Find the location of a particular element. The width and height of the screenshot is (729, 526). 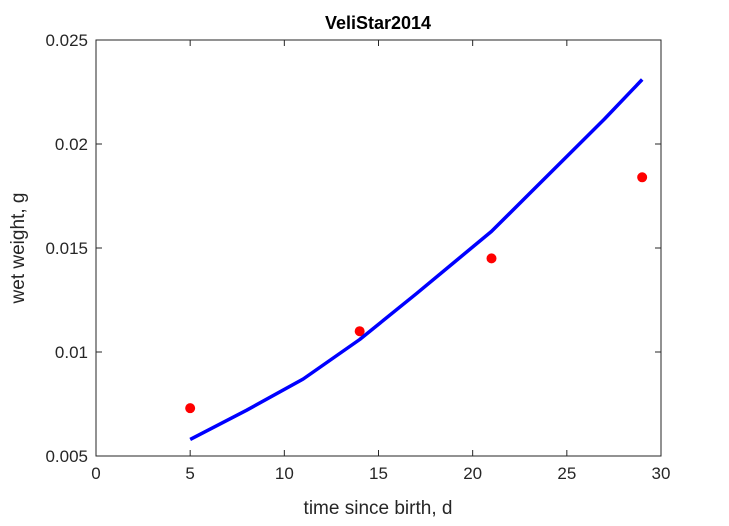

y-tick-label: 0.005 is located at coordinates (66, 456).